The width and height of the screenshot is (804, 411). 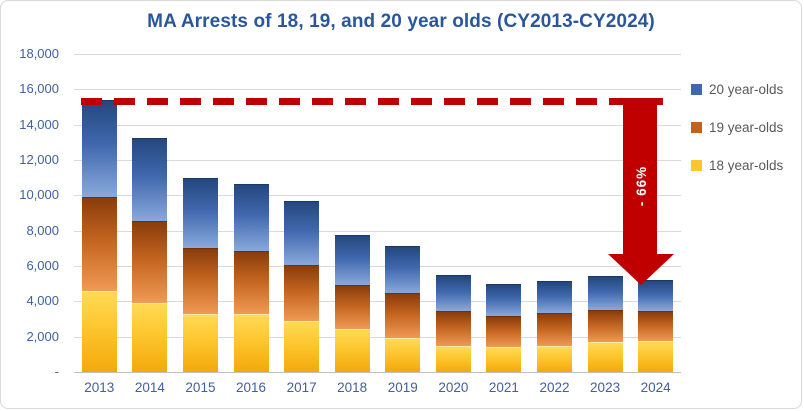 What do you see at coordinates (251, 217) in the screenshot?
I see `bar-2016-segment-20-year-olds` at bounding box center [251, 217].